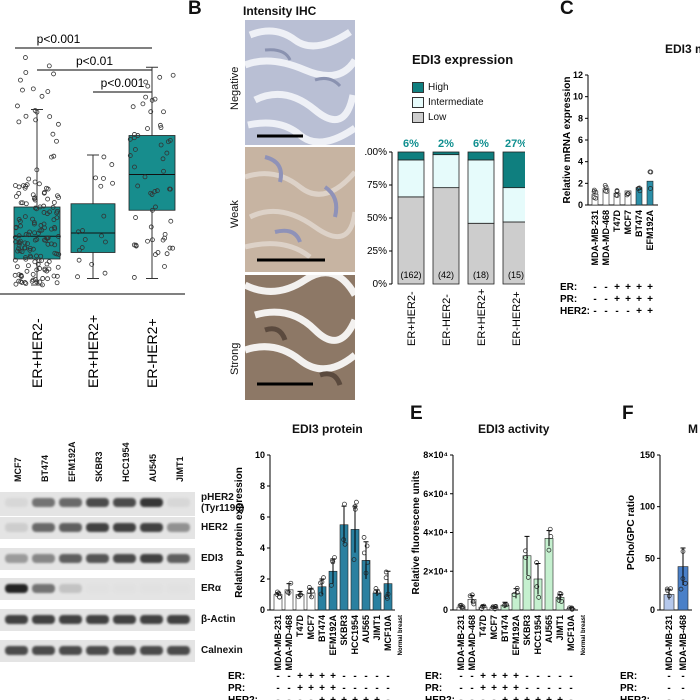 This screenshot has height=700, width=700. I want to click on cell-line-label: BT474, so click(322, 628).